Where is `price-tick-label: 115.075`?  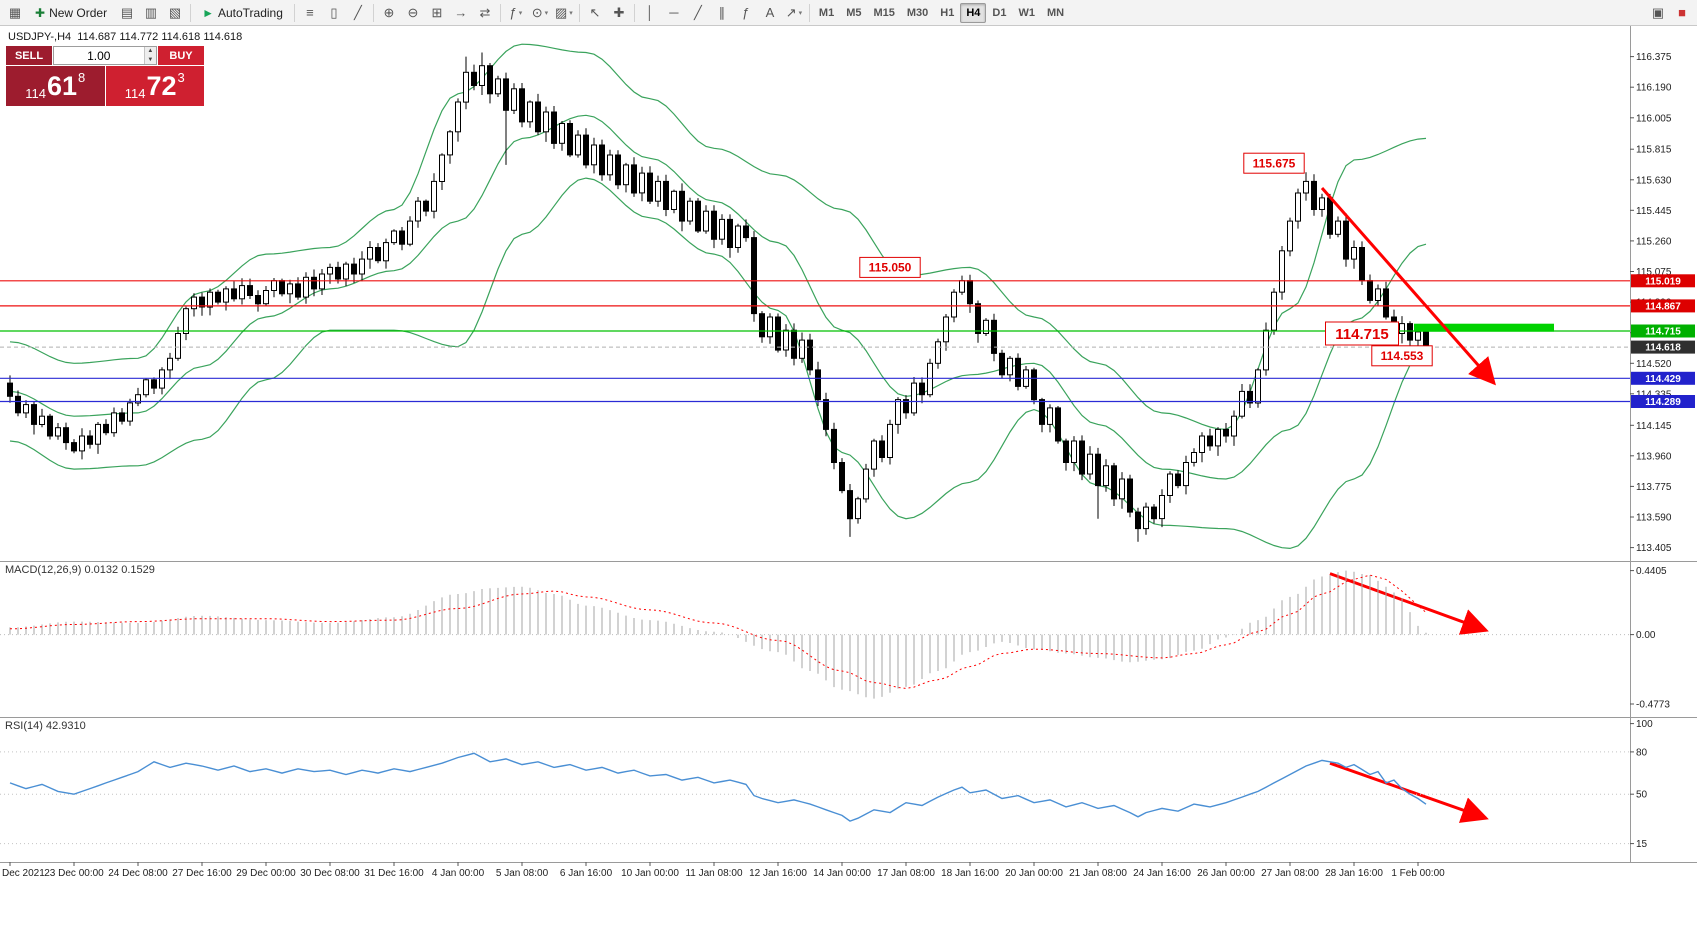 price-tick-label: 115.075 is located at coordinates (1654, 272).